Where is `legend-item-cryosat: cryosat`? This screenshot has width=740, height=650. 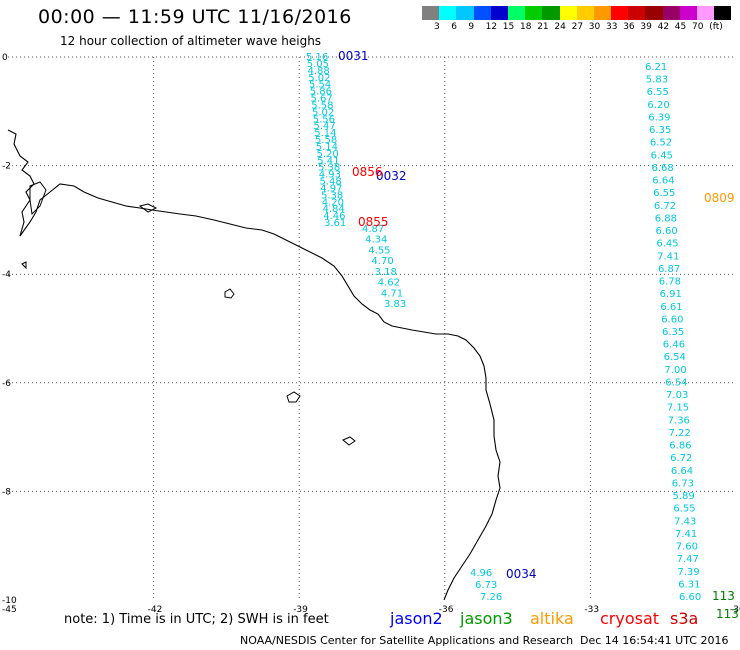 legend-item-cryosat: cryosat is located at coordinates (630, 618).